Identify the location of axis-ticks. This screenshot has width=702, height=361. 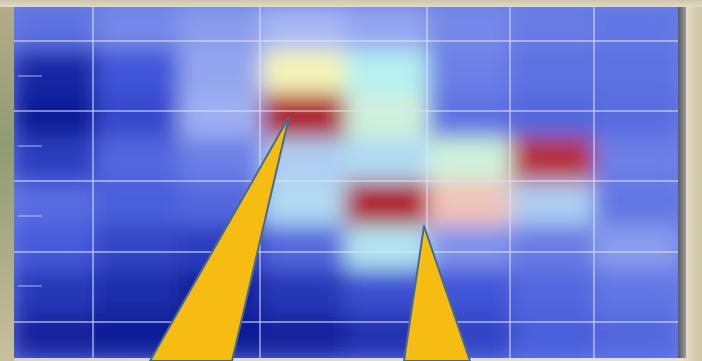
(30, 181).